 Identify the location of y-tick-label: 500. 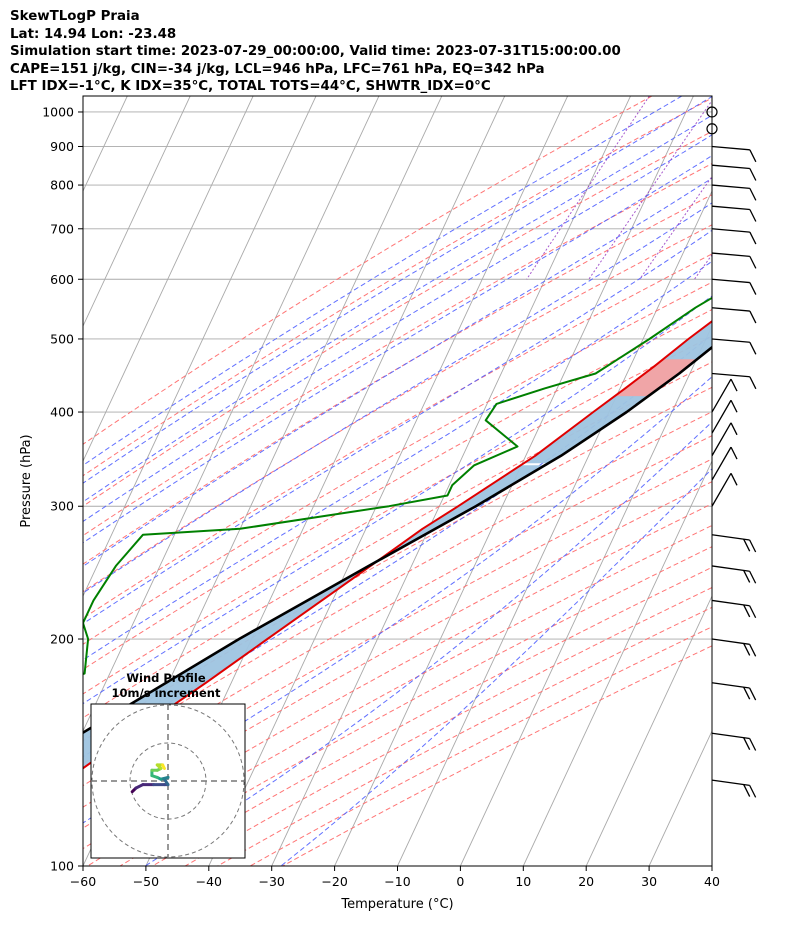
(62, 338).